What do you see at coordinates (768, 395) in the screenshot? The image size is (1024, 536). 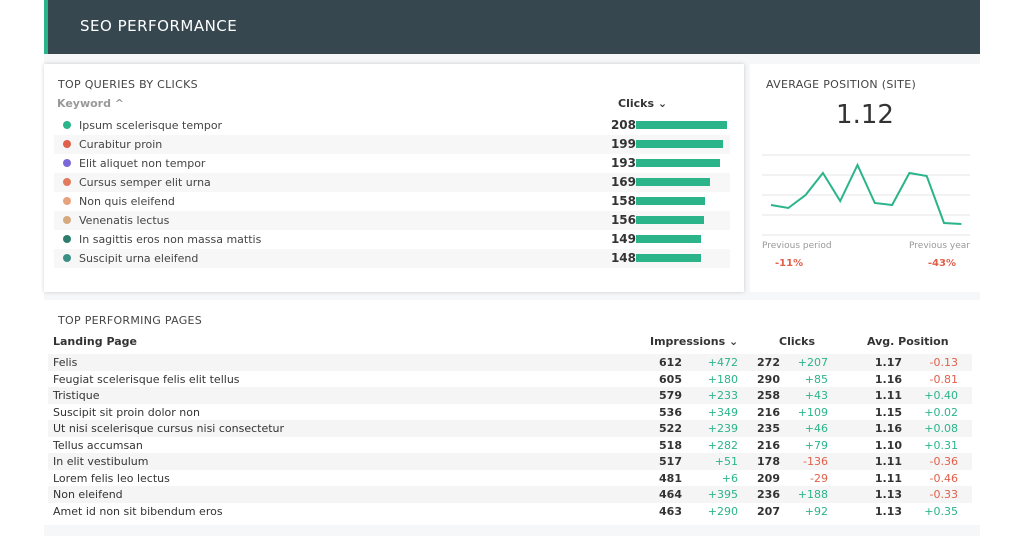 I see `clicks: 258` at bounding box center [768, 395].